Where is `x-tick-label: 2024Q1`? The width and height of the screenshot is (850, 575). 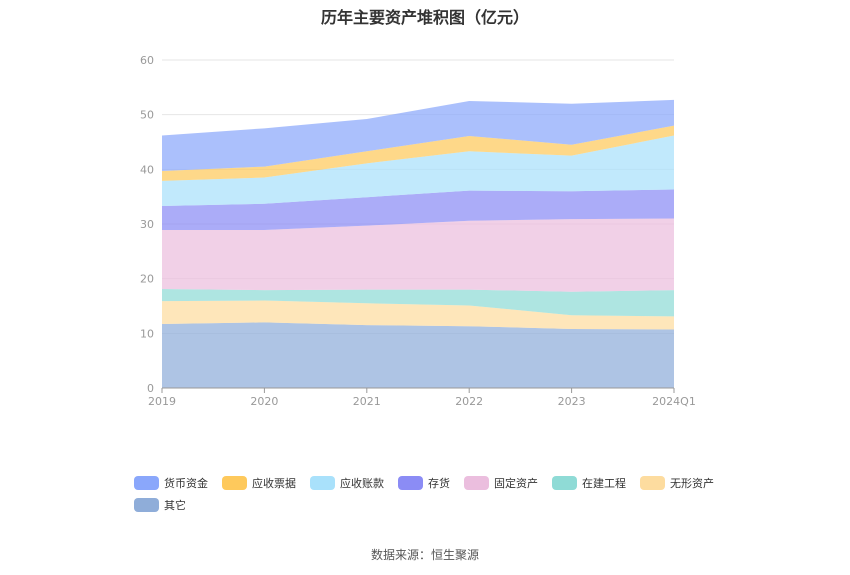
x-tick-label: 2024Q1 is located at coordinates (674, 401).